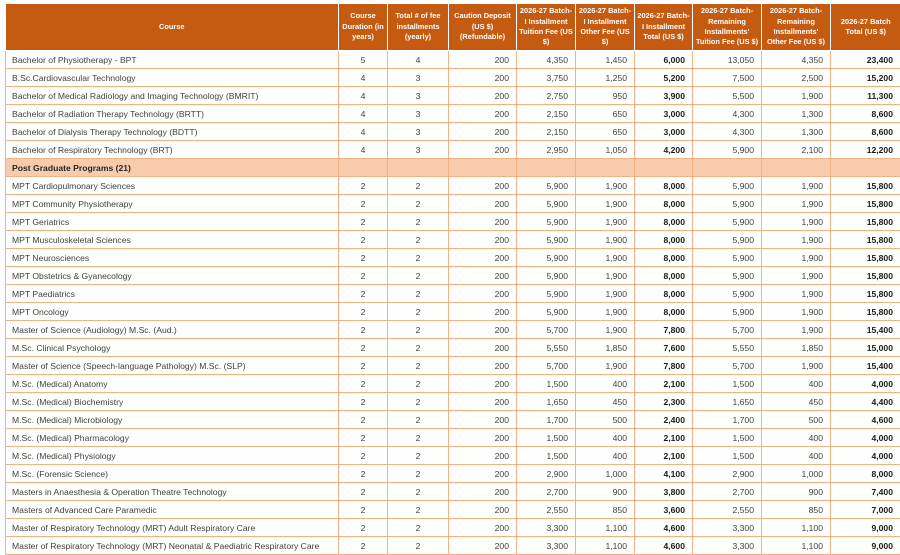  I want to click on fee-value-cell: 1,850, so click(796, 347).